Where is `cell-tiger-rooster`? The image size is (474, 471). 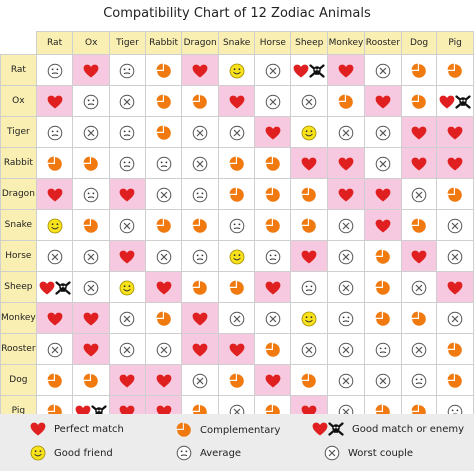
cell-tiger-rooster is located at coordinates (382, 132).